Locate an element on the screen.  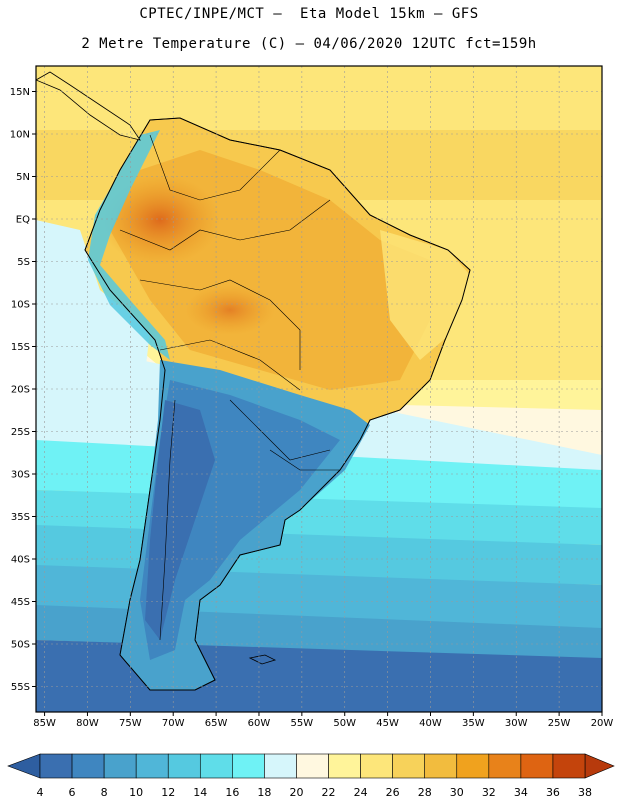
lat-tick-label: 5S is located at coordinates (23, 262).